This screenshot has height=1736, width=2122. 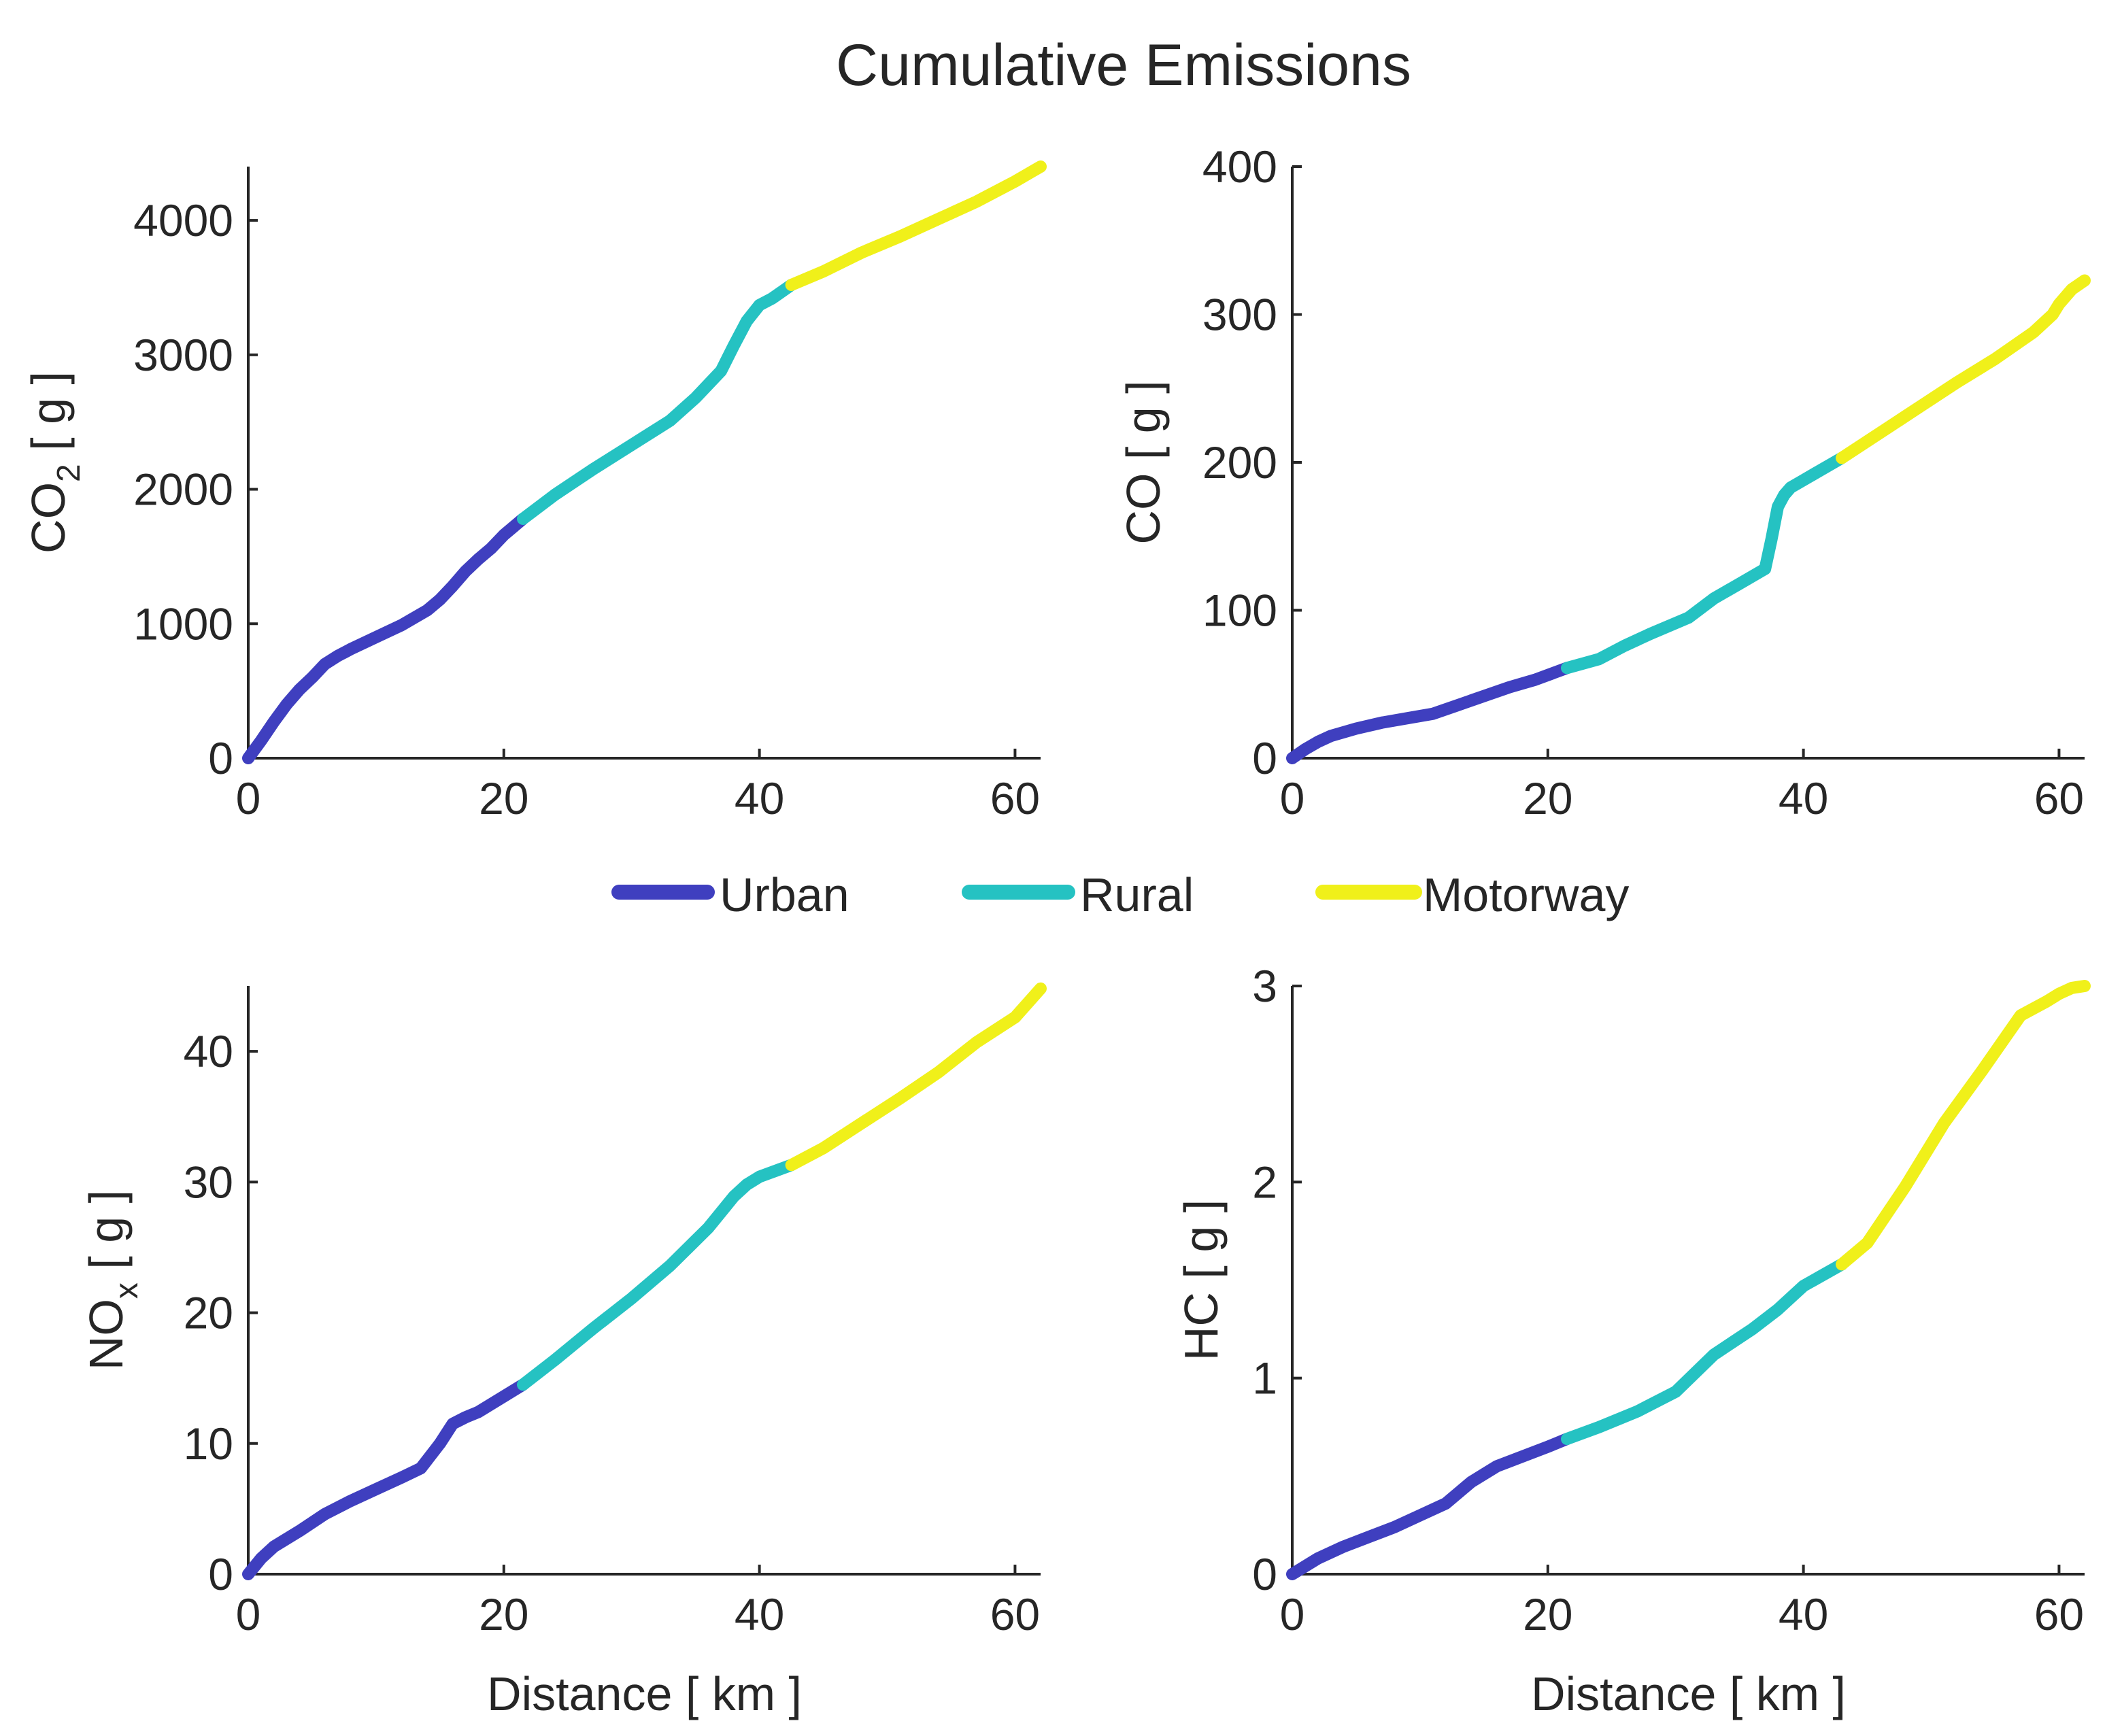 What do you see at coordinates (1239, 462) in the screenshot?
I see `y-tick-label-co: 200` at bounding box center [1239, 462].